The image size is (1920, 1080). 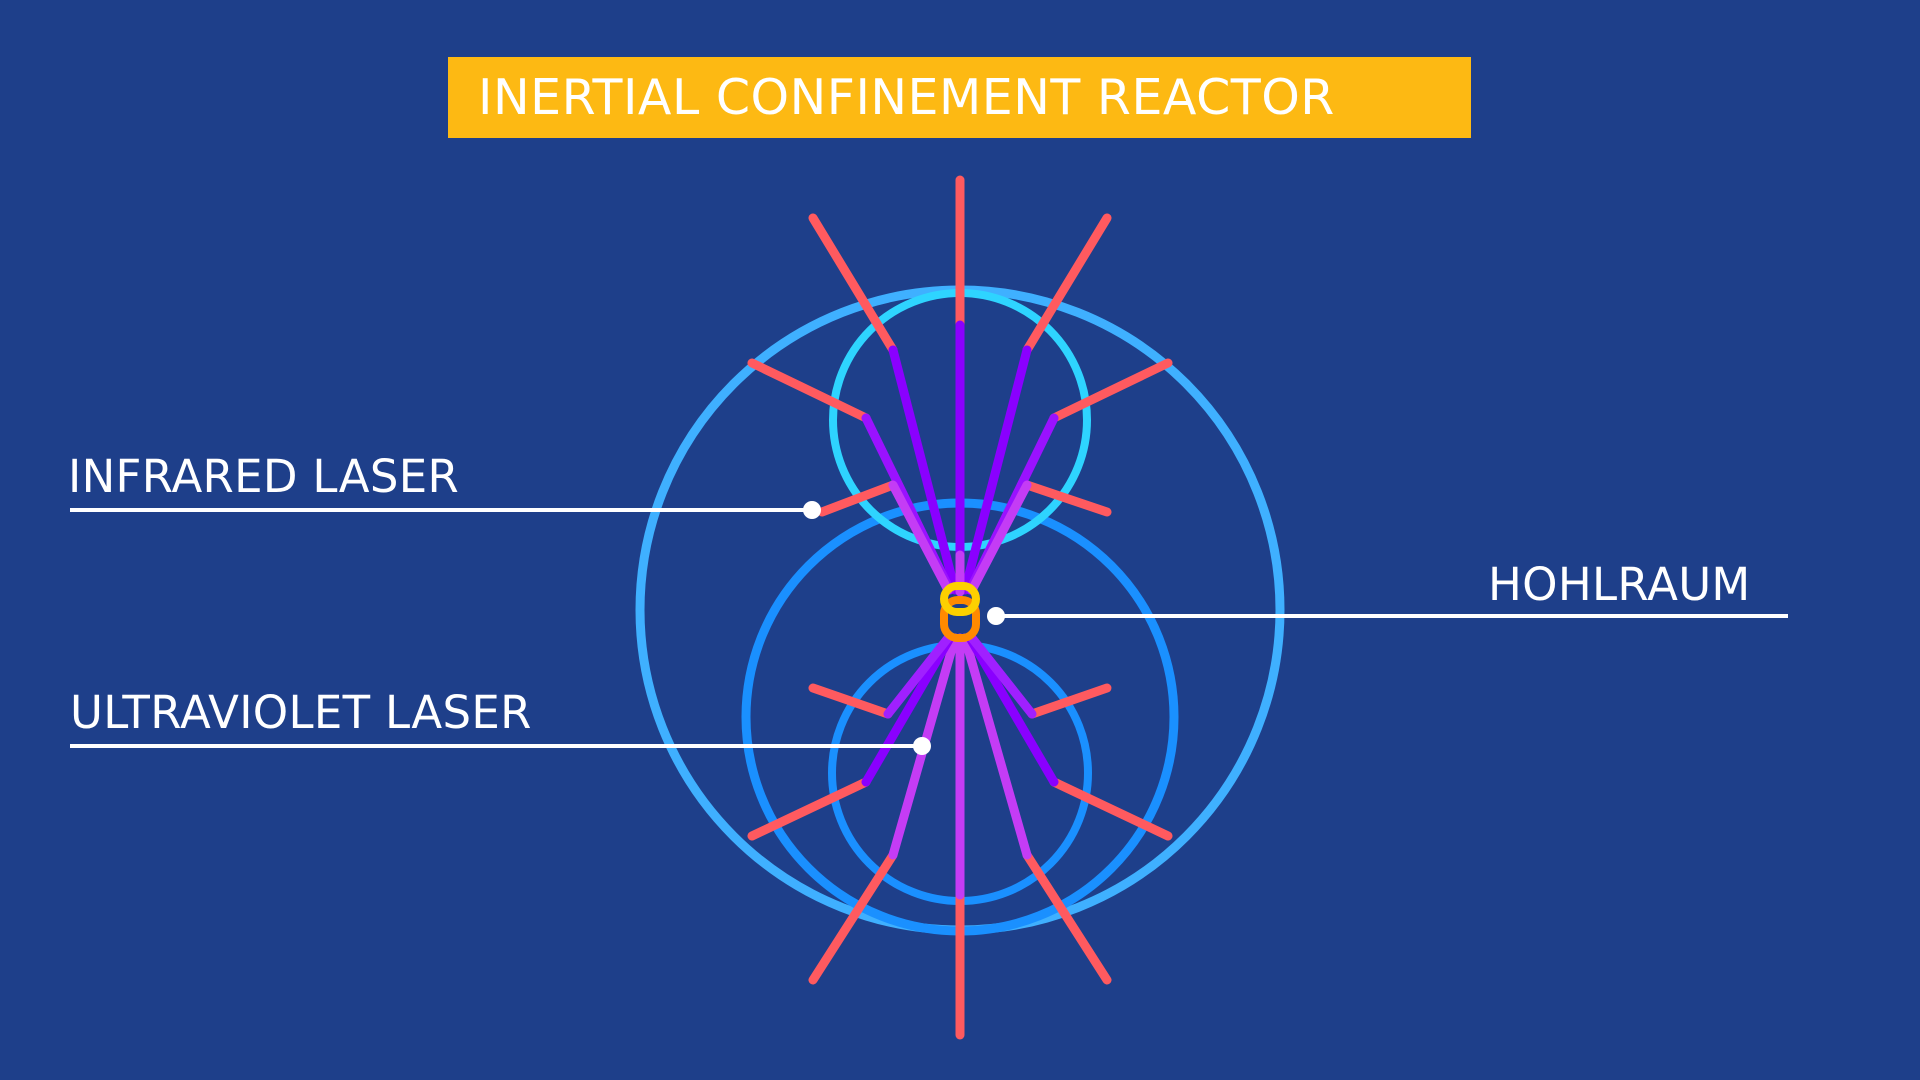 I want to click on title-banner: INERTIAL CONFINEMENT REACTOR, so click(x=959, y=97).